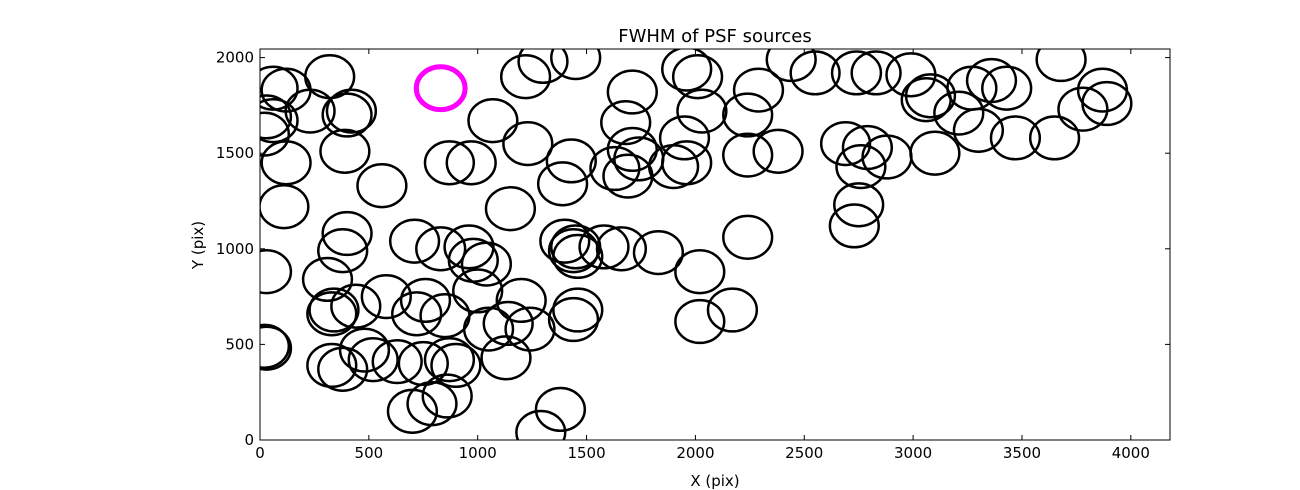 The image size is (1300, 490). I want to click on y-axis-label: Y (pix), so click(198, 245).